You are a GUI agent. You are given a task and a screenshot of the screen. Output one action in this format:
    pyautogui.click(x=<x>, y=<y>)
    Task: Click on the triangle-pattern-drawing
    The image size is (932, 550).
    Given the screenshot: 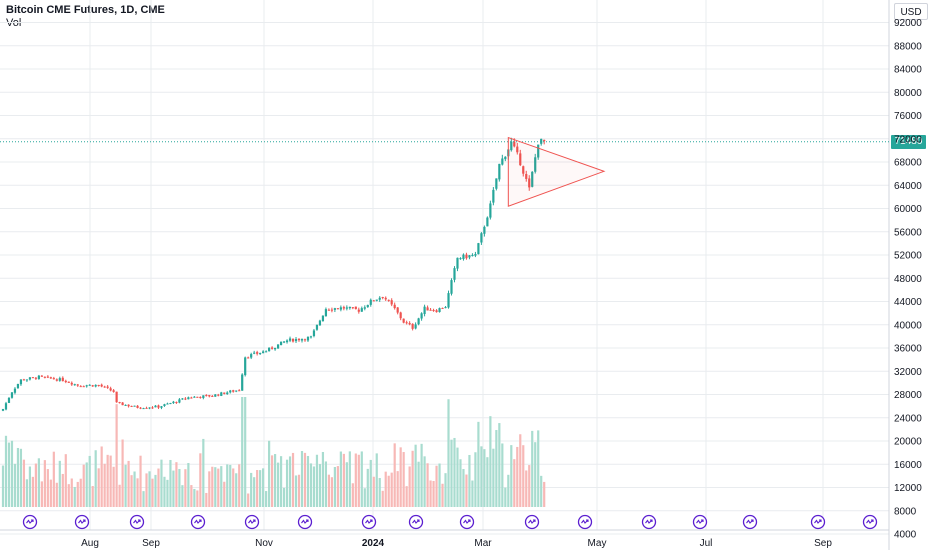 What is the action you would take?
    pyautogui.click(x=556, y=171)
    